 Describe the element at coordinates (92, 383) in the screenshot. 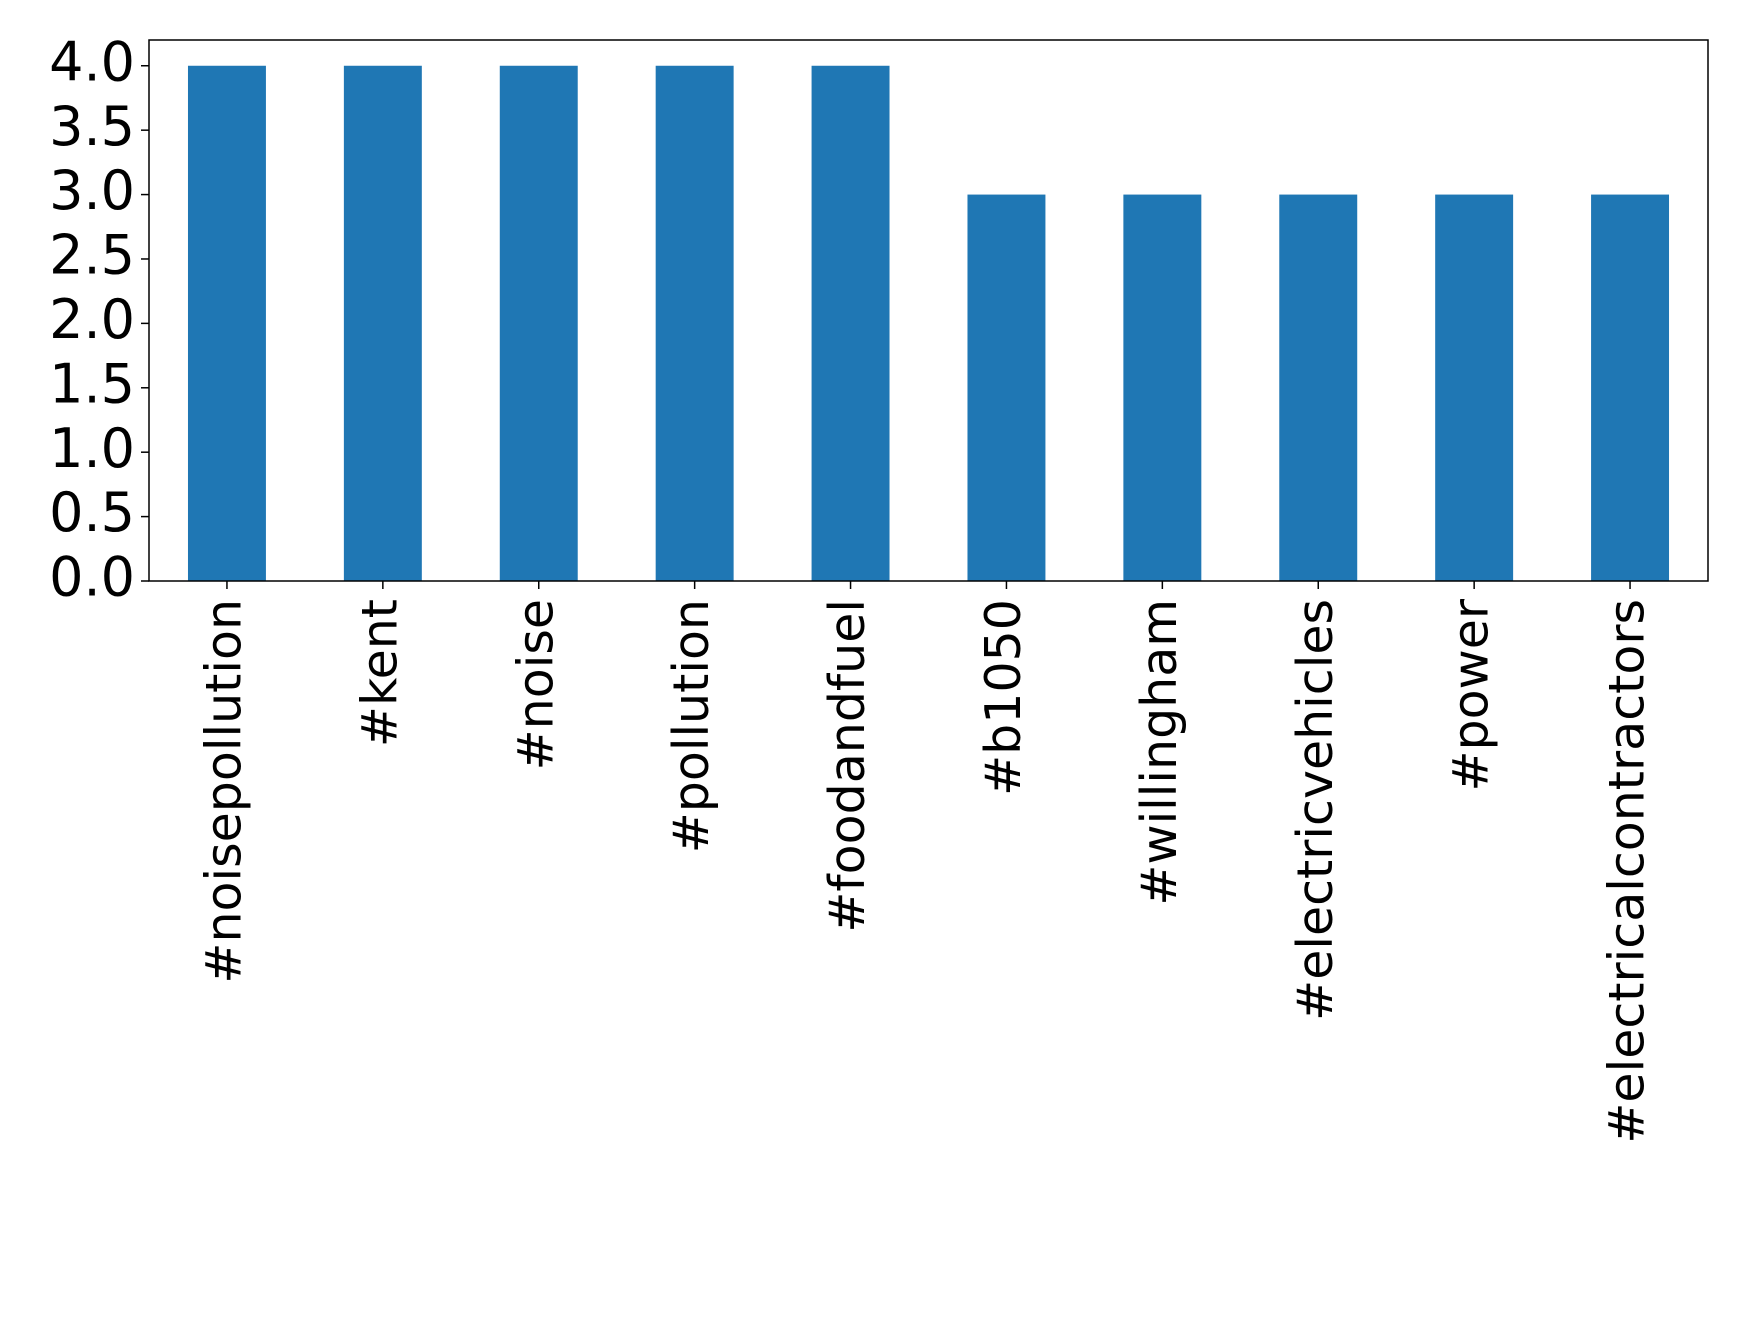

I see `y-tick-label: 1.5` at that location.